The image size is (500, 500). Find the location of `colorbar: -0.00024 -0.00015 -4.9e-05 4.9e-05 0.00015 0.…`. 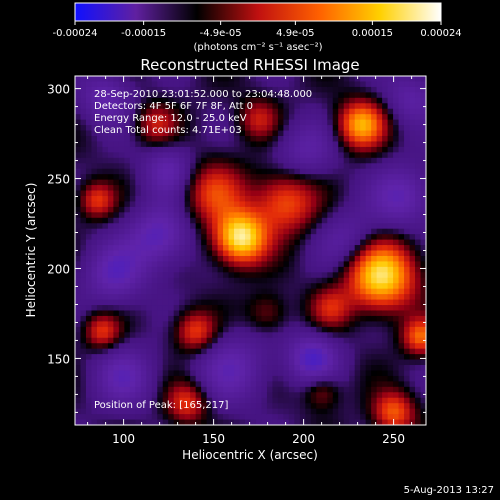

colorbar: -0.00024 -0.00015 -4.9e-05 4.9e-05 0.00015 0.… is located at coordinates (257, 27).